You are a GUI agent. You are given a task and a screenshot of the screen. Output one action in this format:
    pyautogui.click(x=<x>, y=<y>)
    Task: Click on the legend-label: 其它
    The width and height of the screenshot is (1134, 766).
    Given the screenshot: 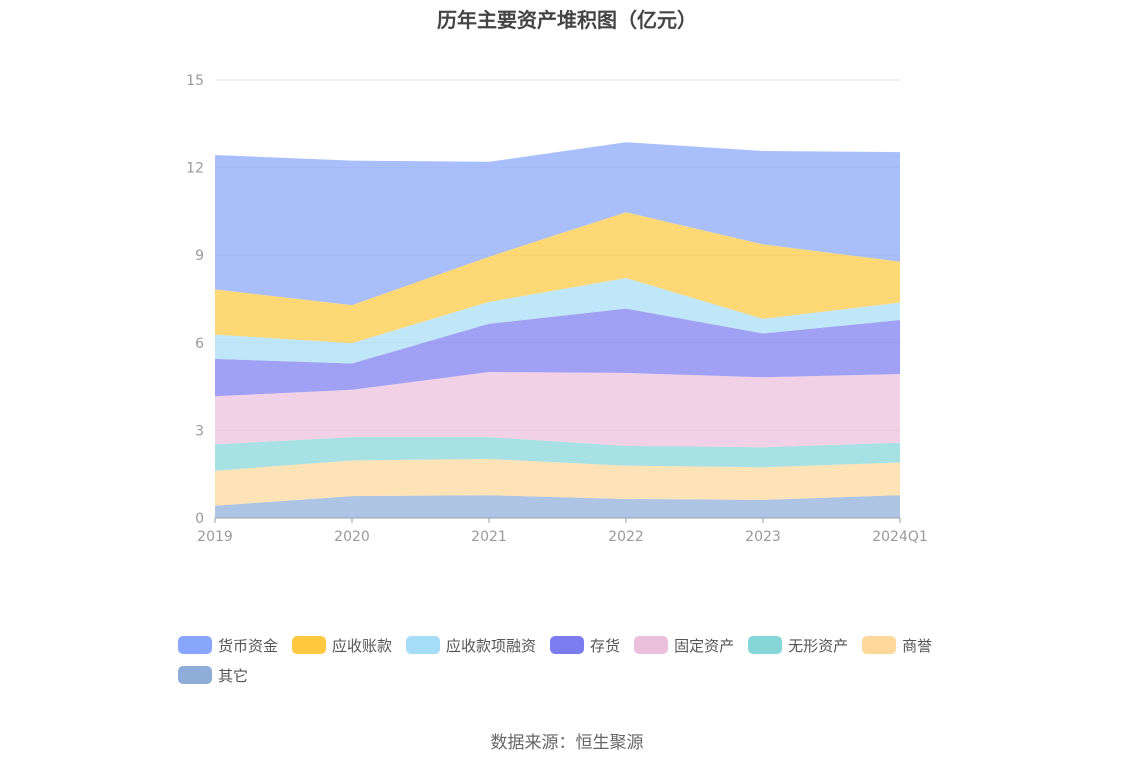 What is the action you would take?
    pyautogui.click(x=233, y=675)
    